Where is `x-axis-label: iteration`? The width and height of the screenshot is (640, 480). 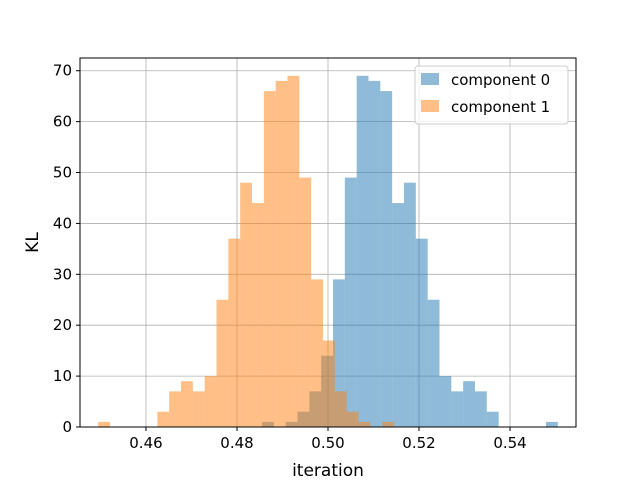 x-axis-label: iteration is located at coordinates (328, 470).